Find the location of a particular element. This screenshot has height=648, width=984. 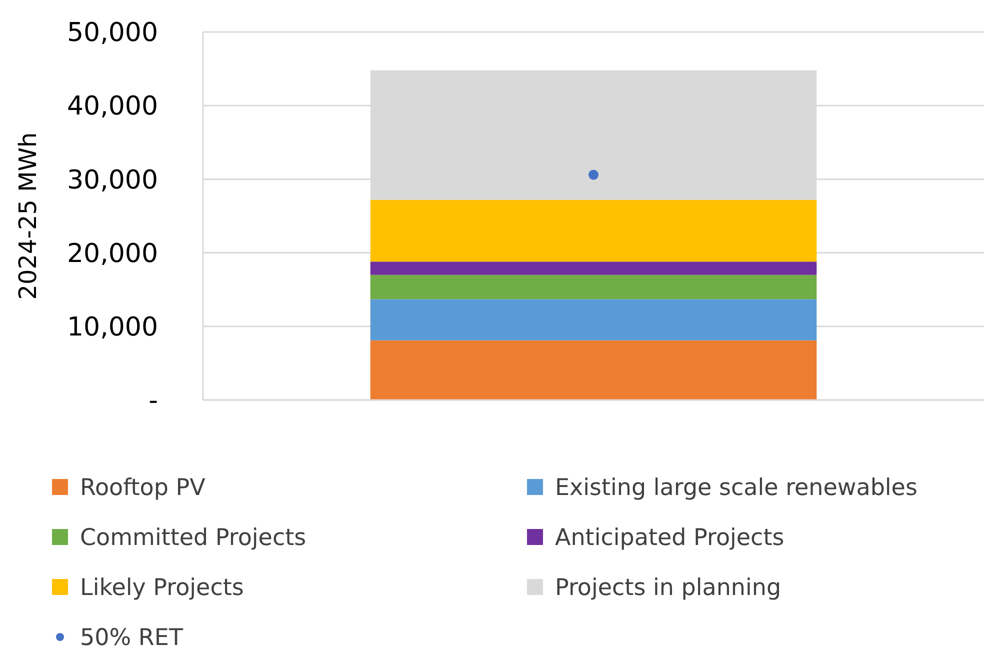

y-tick-label: 10,000 is located at coordinates (112, 327).